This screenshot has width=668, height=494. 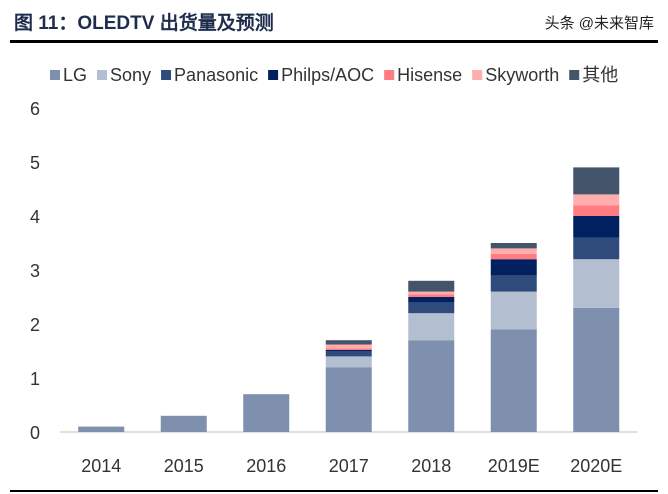 What do you see at coordinates (35, 379) in the screenshot?
I see `y-tick-label: 1` at bounding box center [35, 379].